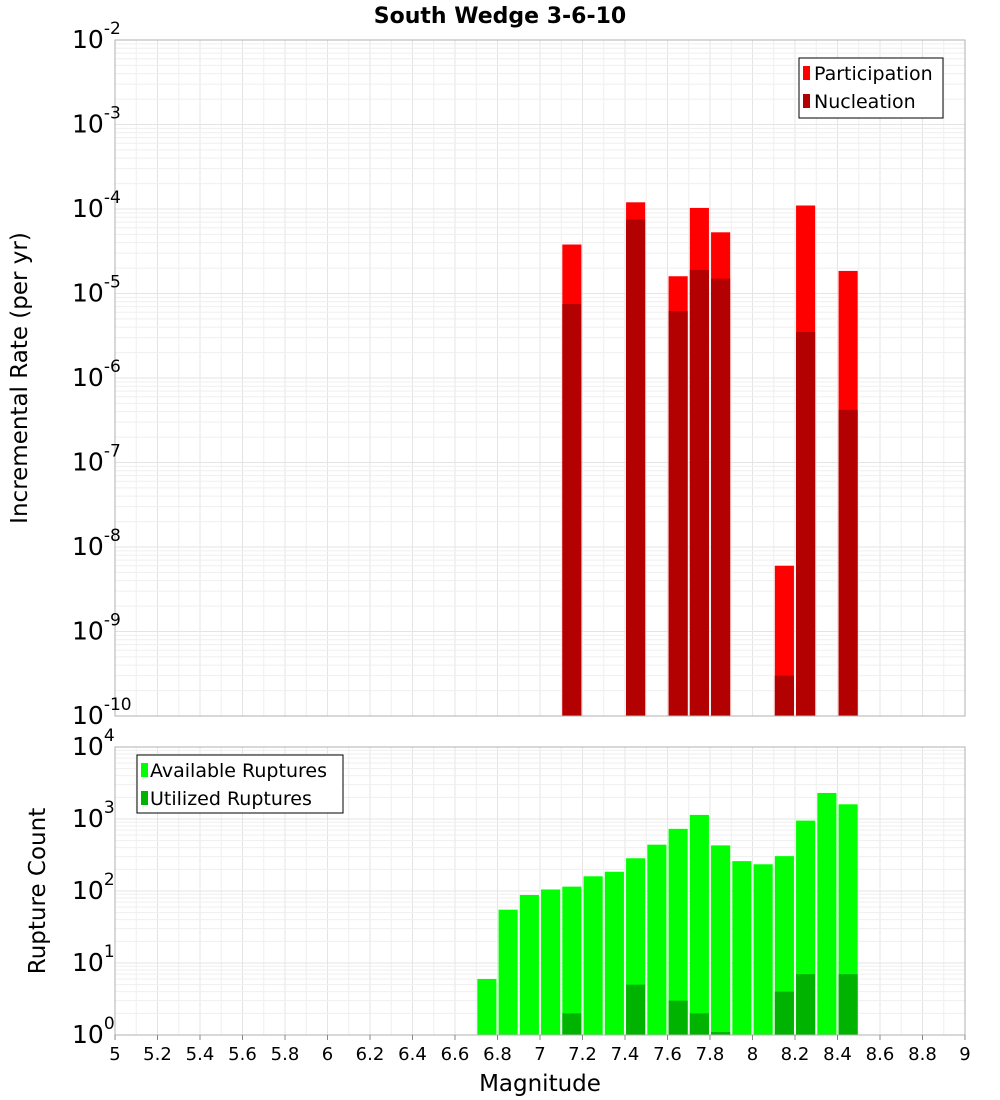 This screenshot has width=1000, height=1100. I want to click on x-tick-label: 5, so click(114, 1054).